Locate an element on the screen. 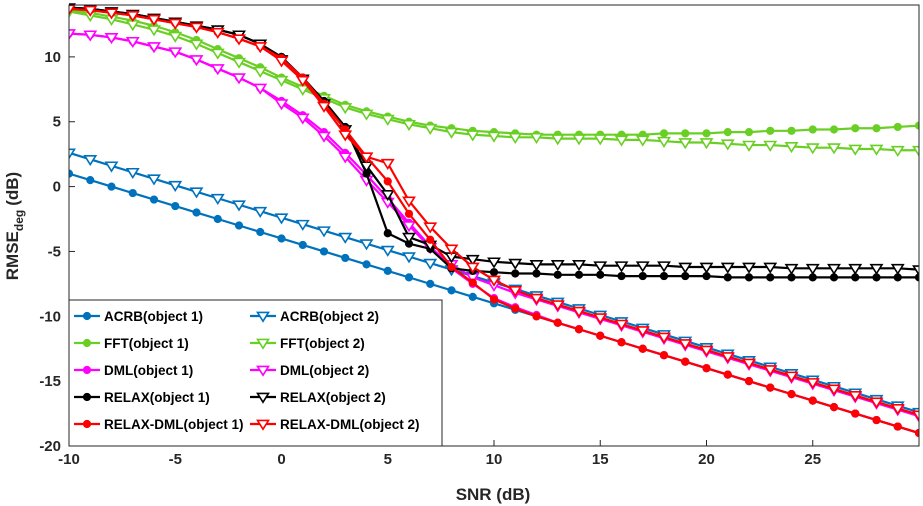 The image size is (923, 506). legend-box is located at coordinates (255, 373).